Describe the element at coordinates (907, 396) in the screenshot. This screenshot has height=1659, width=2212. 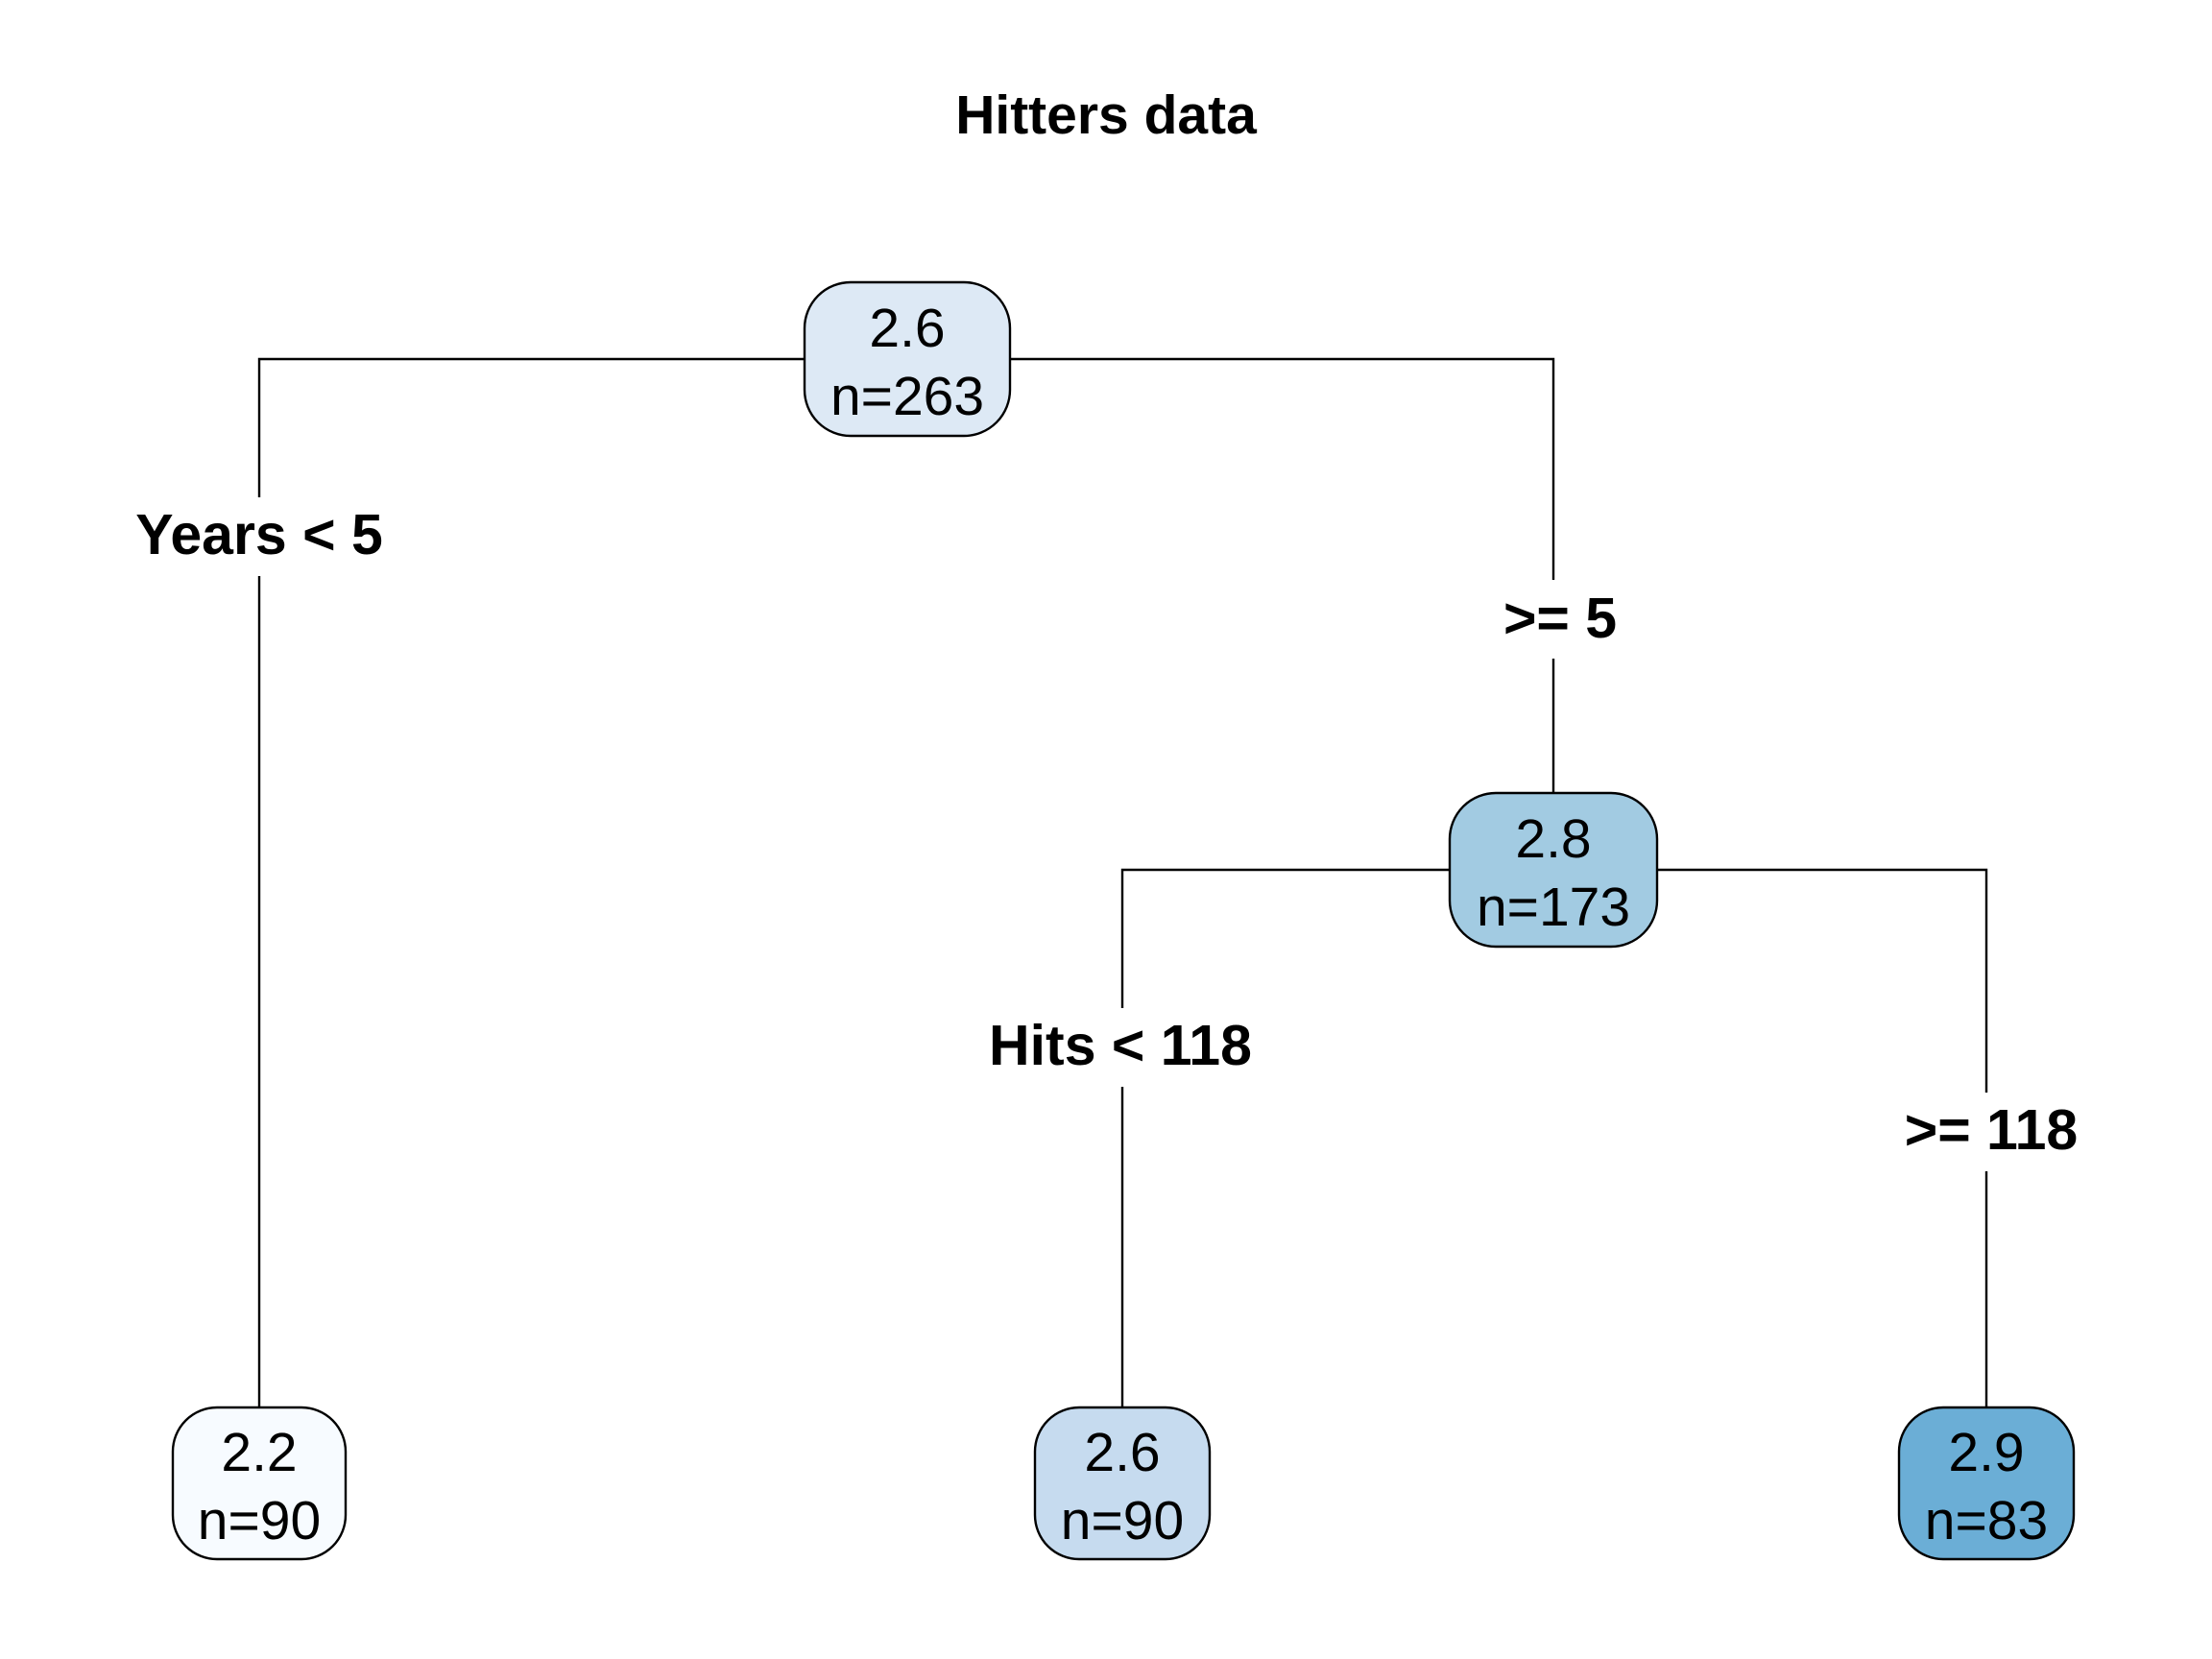
I see `node-root-count: n=263` at that location.